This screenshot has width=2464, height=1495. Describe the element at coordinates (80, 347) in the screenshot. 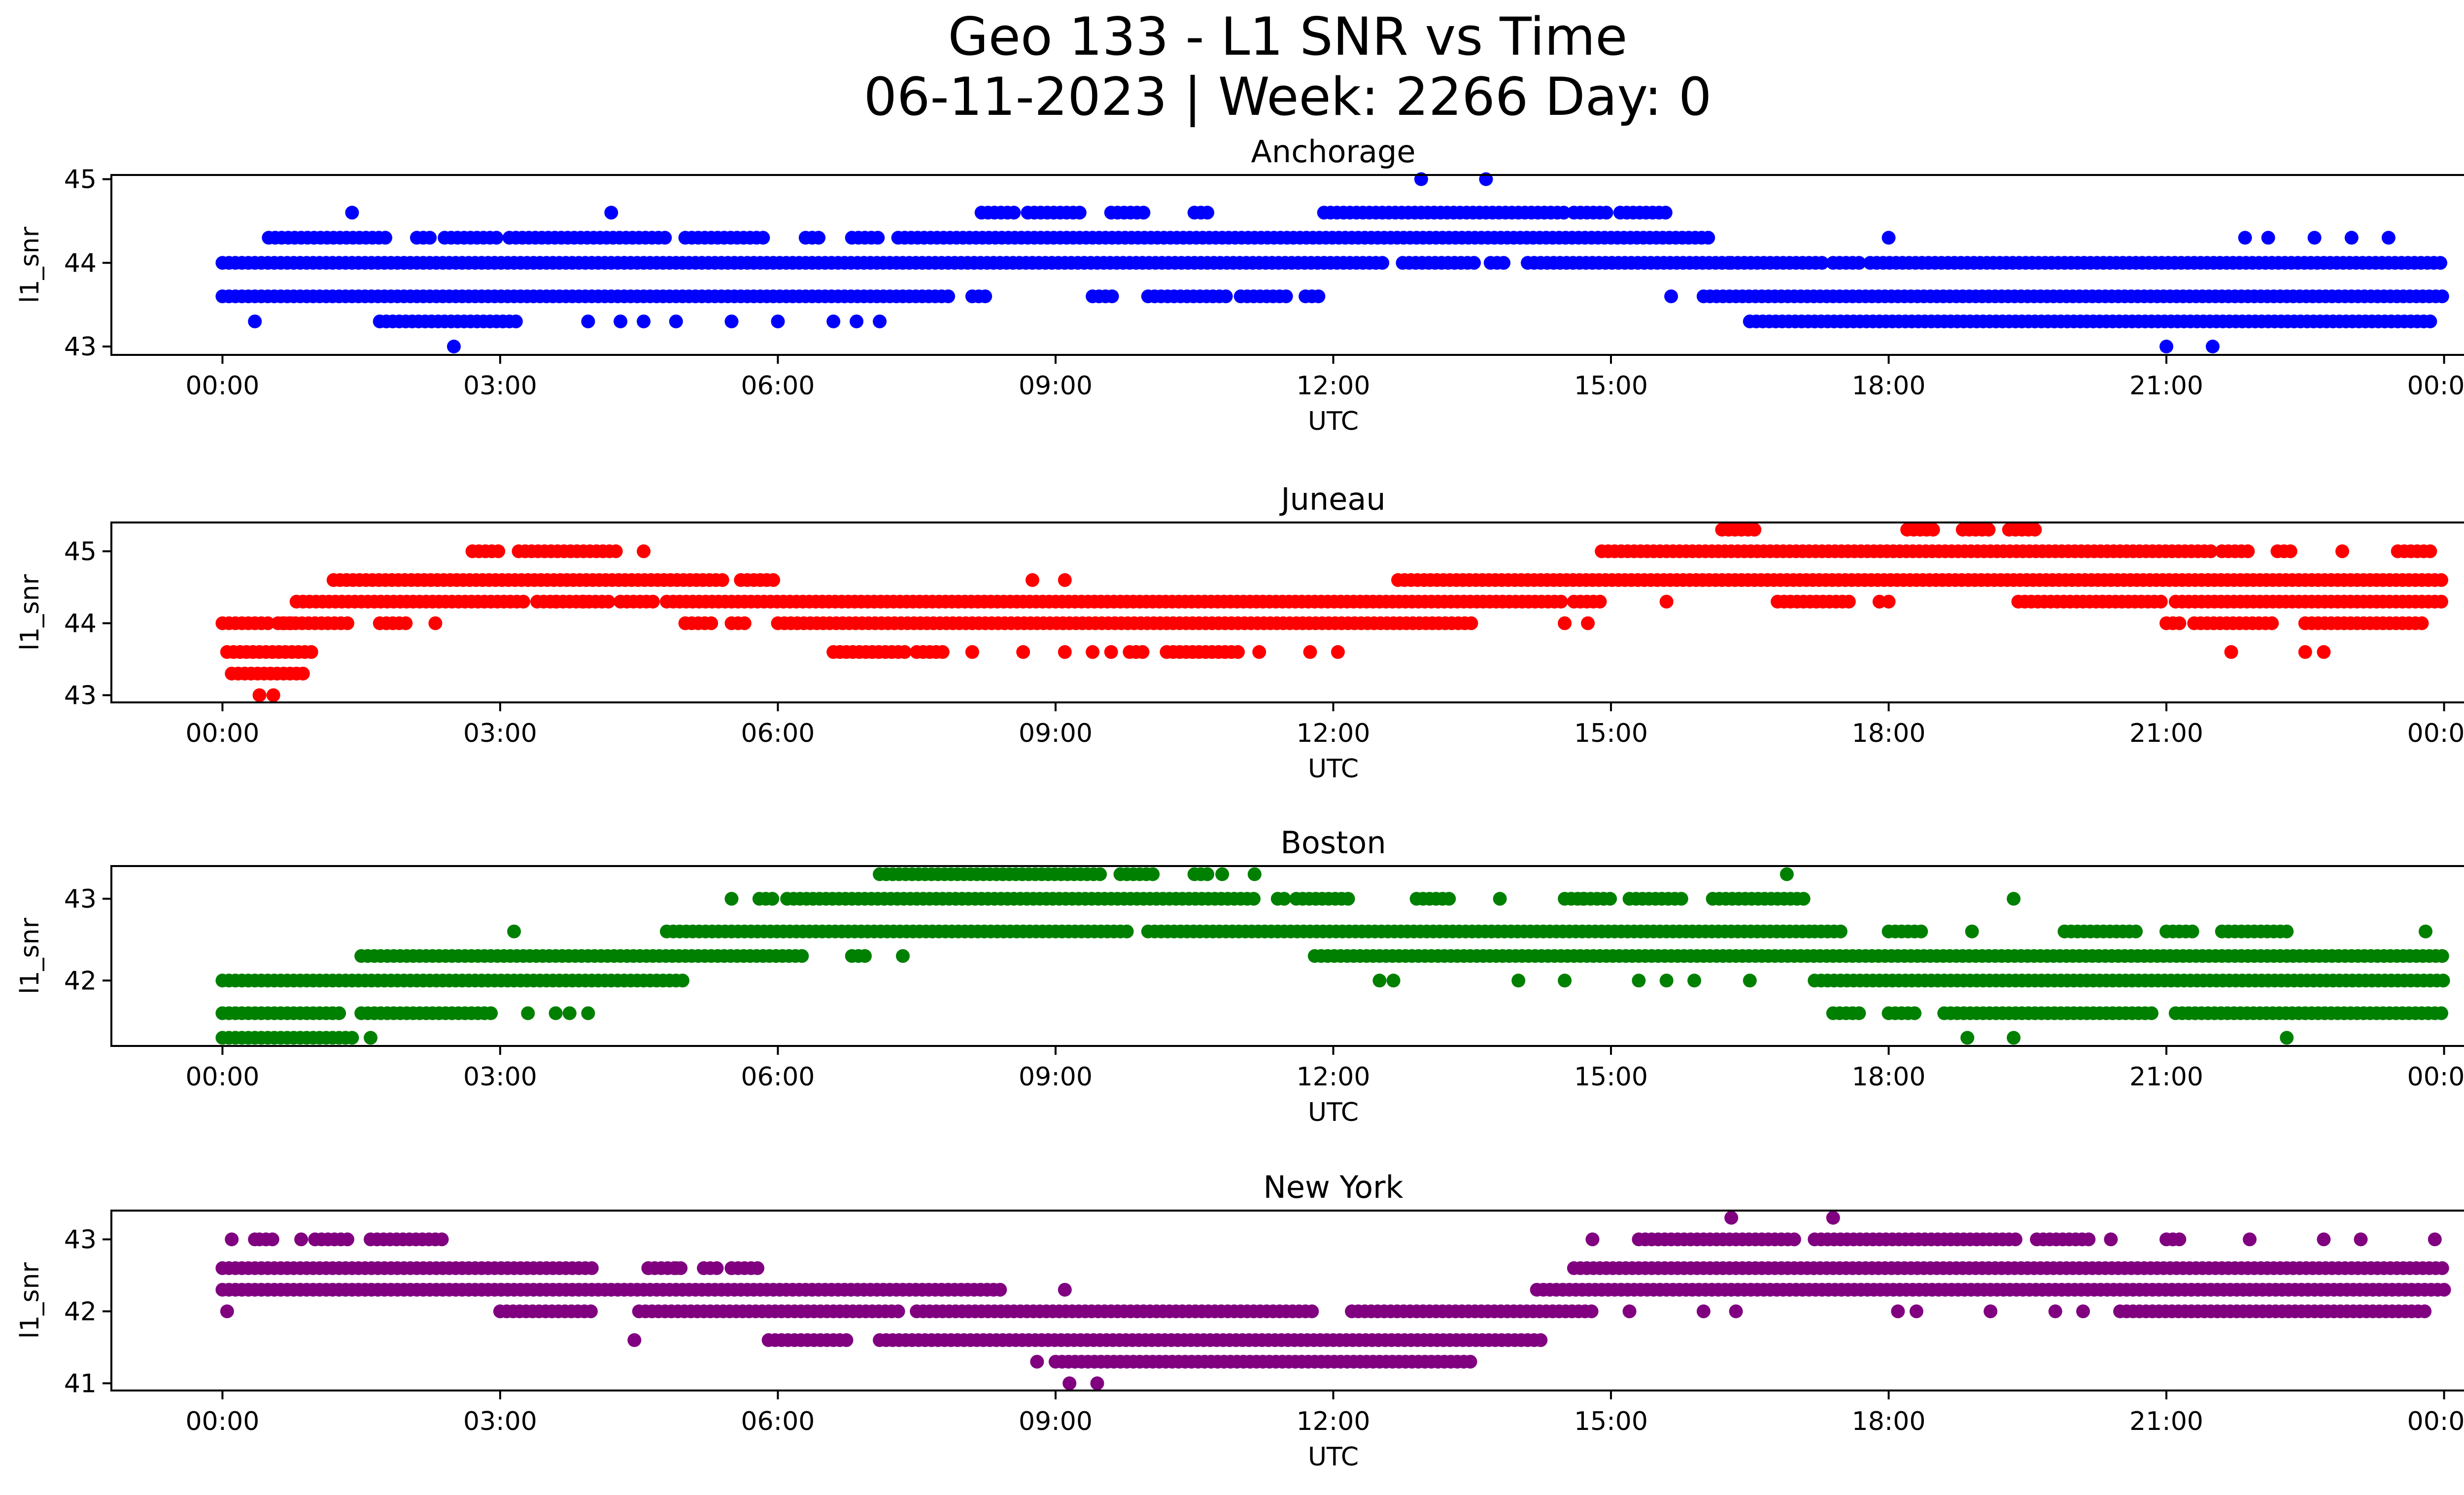

I see `y-tick-label: 43` at that location.